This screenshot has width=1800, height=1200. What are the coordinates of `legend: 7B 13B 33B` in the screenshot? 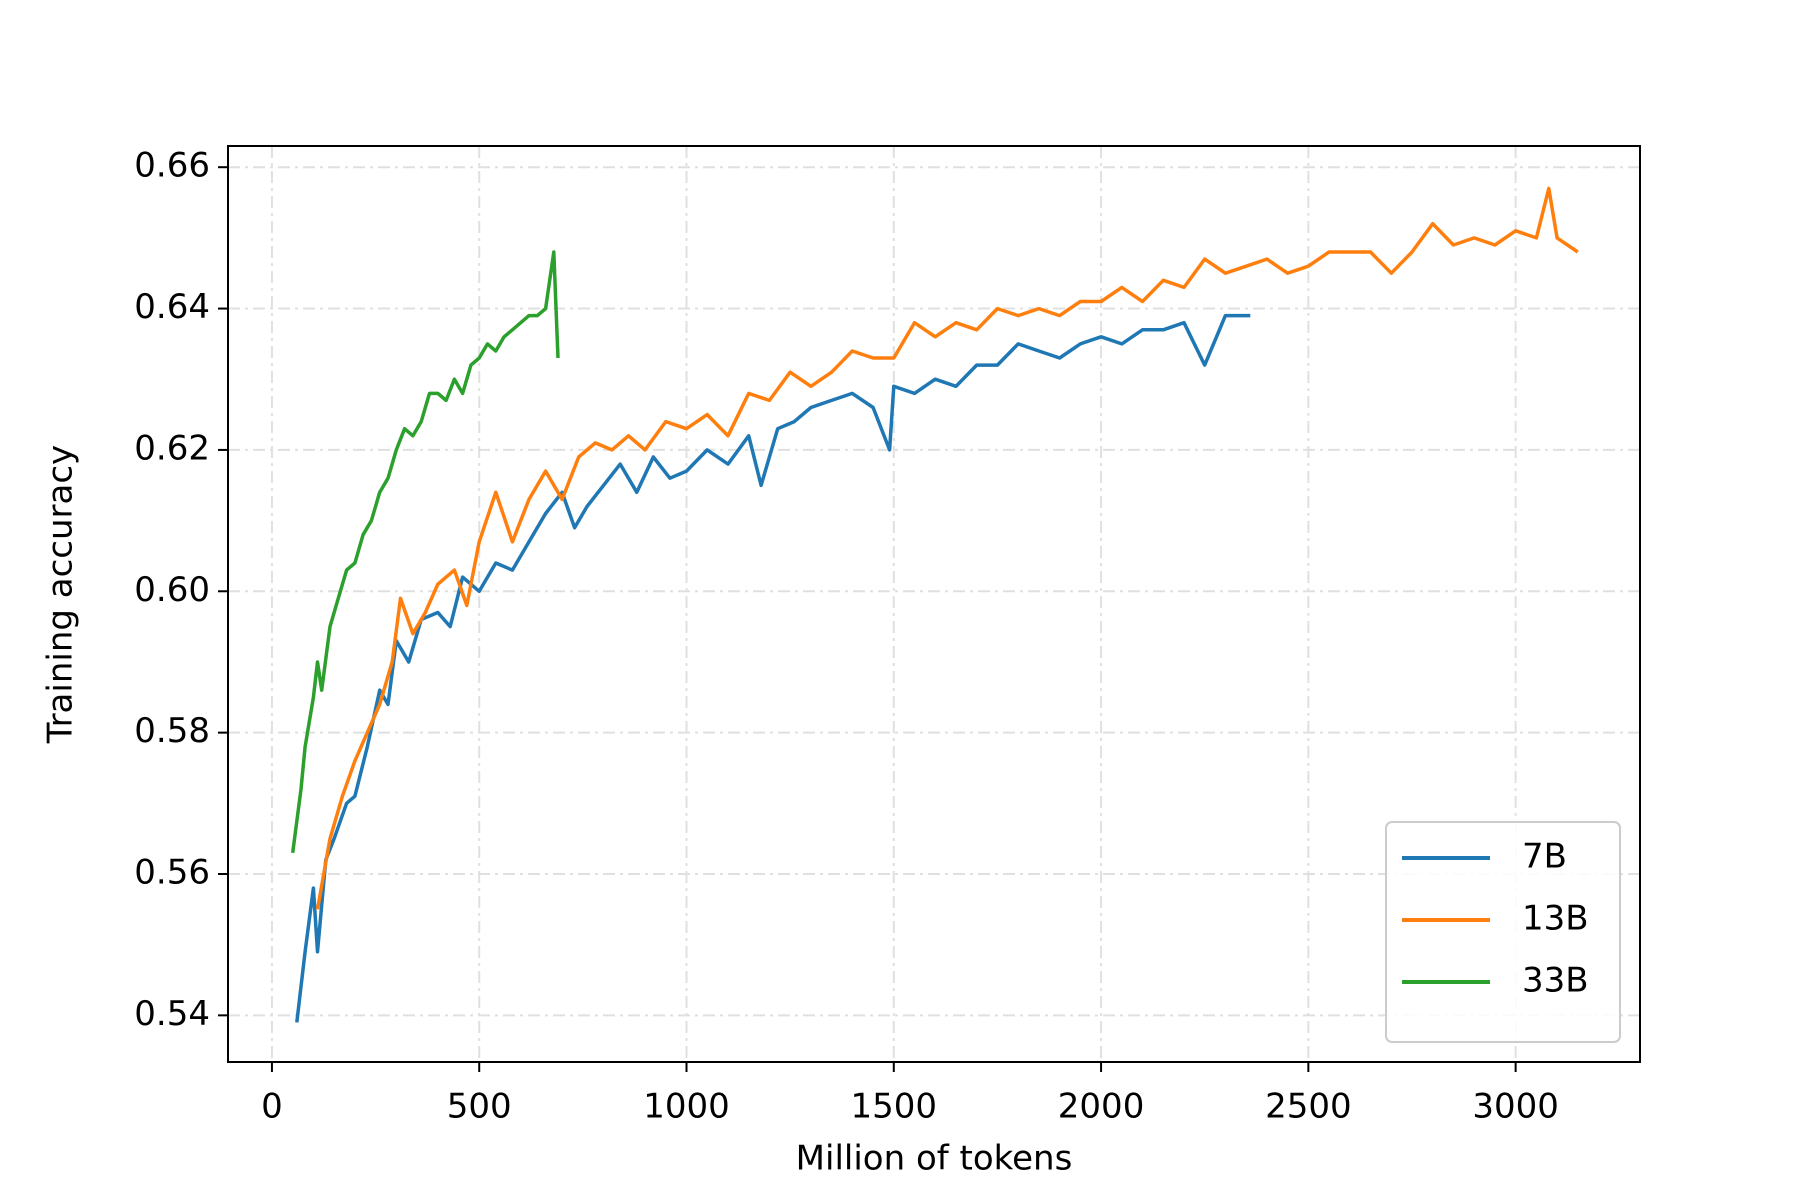 It's located at (1503, 932).